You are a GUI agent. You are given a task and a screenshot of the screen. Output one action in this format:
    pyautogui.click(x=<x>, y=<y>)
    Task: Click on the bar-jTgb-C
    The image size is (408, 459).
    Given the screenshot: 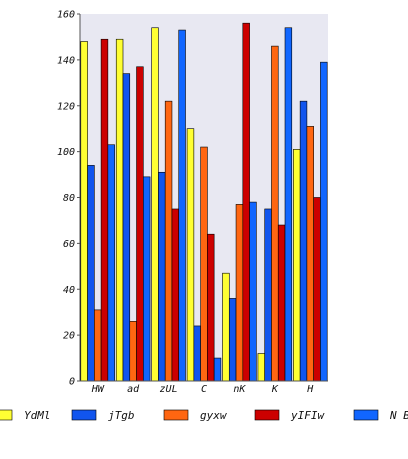 What is the action you would take?
    pyautogui.click(x=197, y=353)
    